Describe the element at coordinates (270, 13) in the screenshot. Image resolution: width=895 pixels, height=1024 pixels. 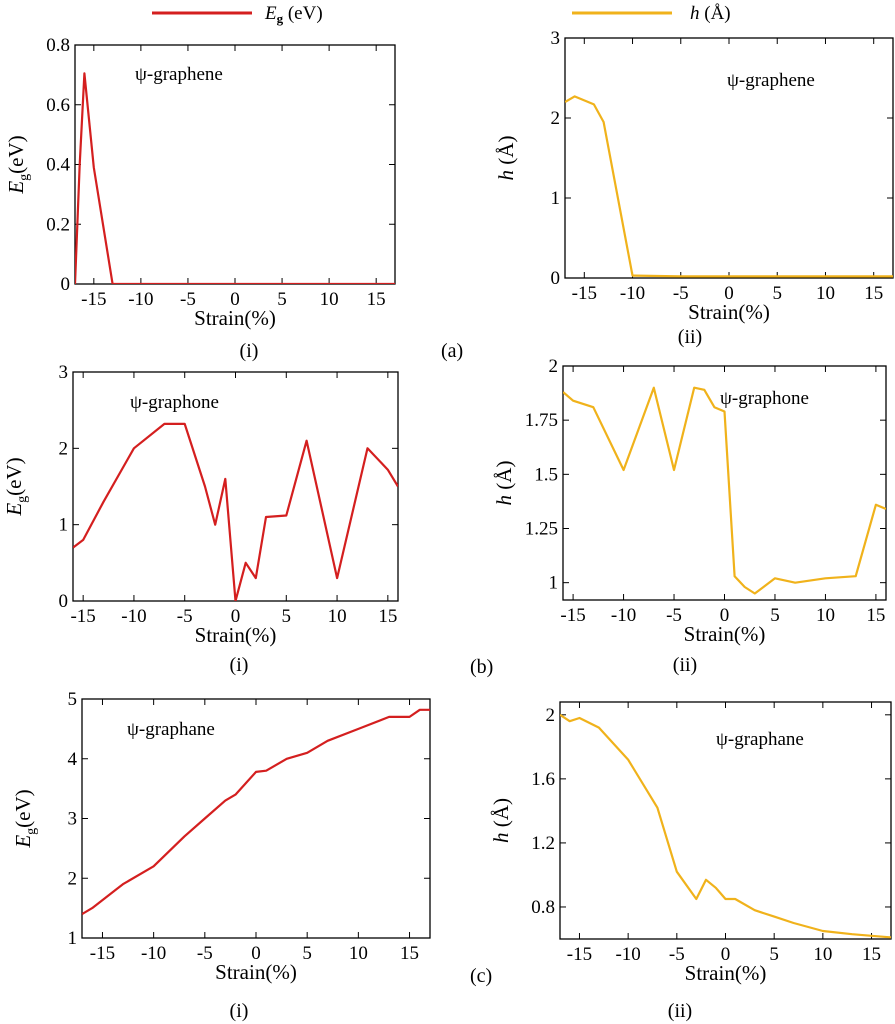
I see `legend-eg-symbol: E` at that location.